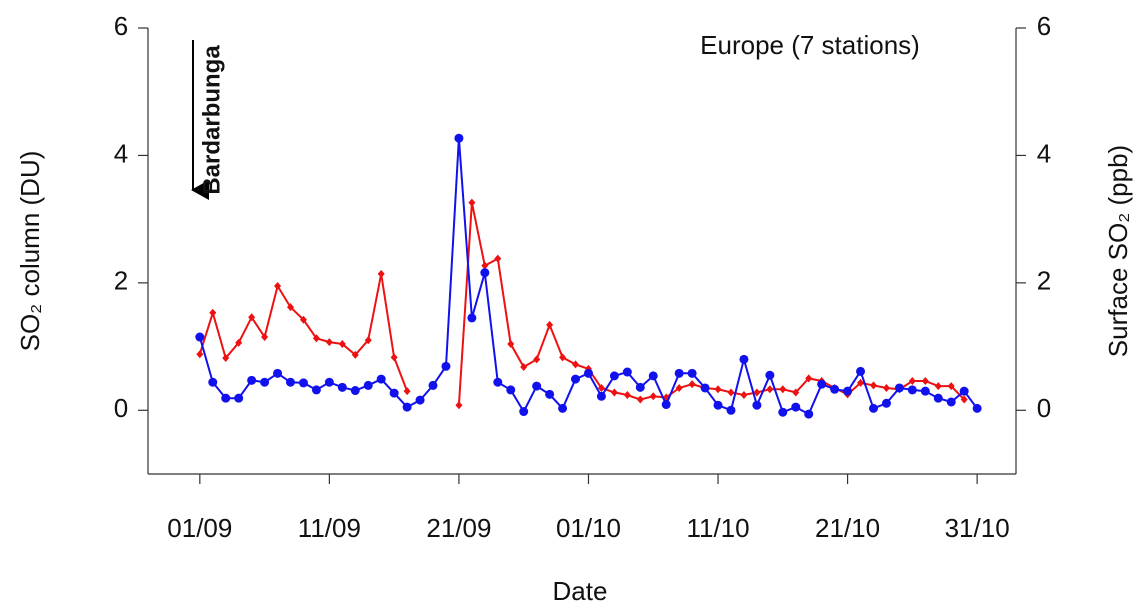 This screenshot has height=611, width=1148. What do you see at coordinates (458, 528) in the screenshot?
I see `x-tick-label: 21/09` at bounding box center [458, 528].